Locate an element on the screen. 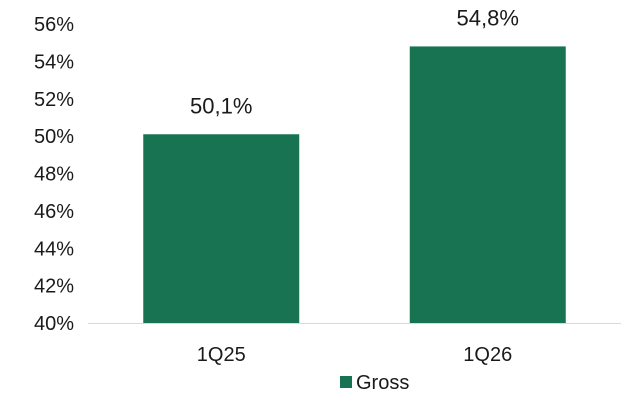 The width and height of the screenshot is (621, 394). y-tick-label: 48% is located at coordinates (54, 175).